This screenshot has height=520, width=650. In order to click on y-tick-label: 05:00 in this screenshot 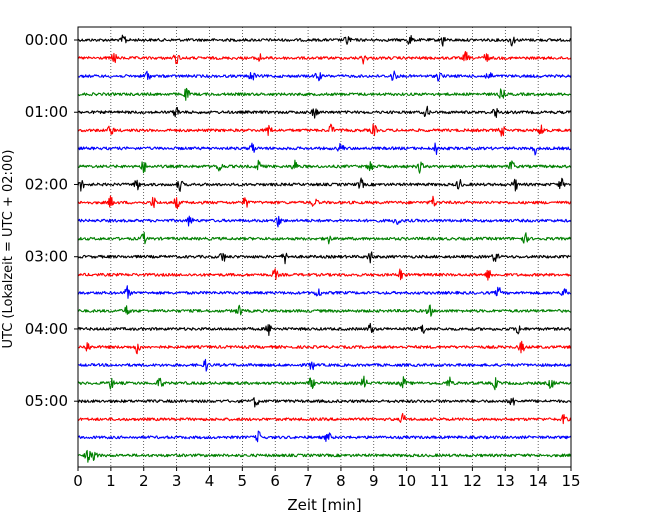, I will do `click(46, 401)`.